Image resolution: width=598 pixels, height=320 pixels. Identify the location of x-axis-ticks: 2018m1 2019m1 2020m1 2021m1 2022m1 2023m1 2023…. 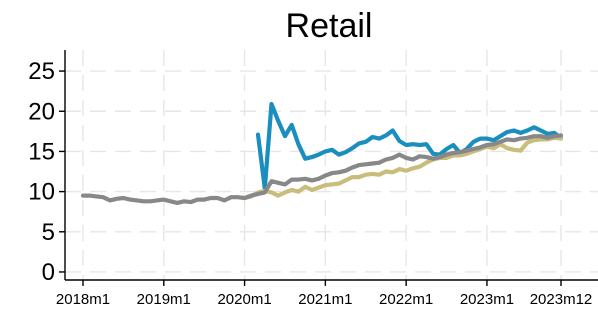
(324, 294).